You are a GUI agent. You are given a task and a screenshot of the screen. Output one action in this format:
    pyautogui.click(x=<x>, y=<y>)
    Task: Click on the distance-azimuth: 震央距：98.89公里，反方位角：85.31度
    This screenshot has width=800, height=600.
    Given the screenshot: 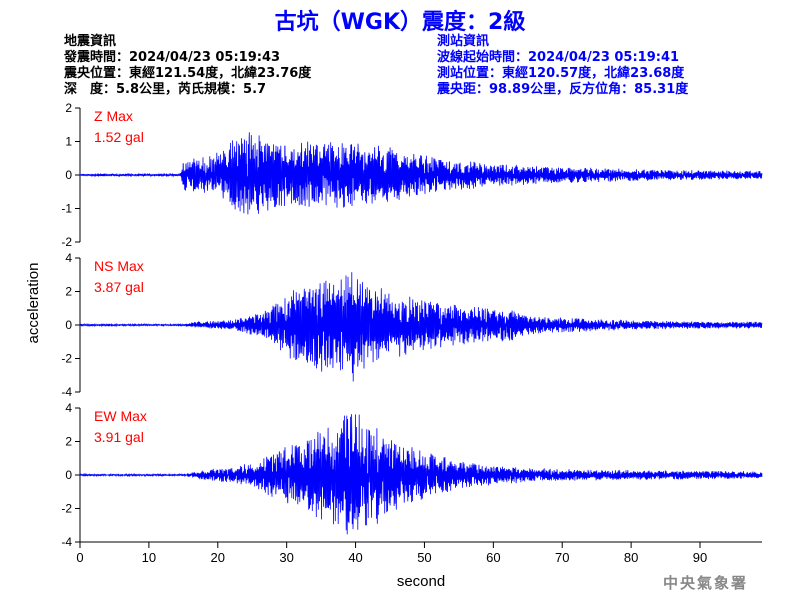 What is the action you would take?
    pyautogui.click(x=563, y=89)
    